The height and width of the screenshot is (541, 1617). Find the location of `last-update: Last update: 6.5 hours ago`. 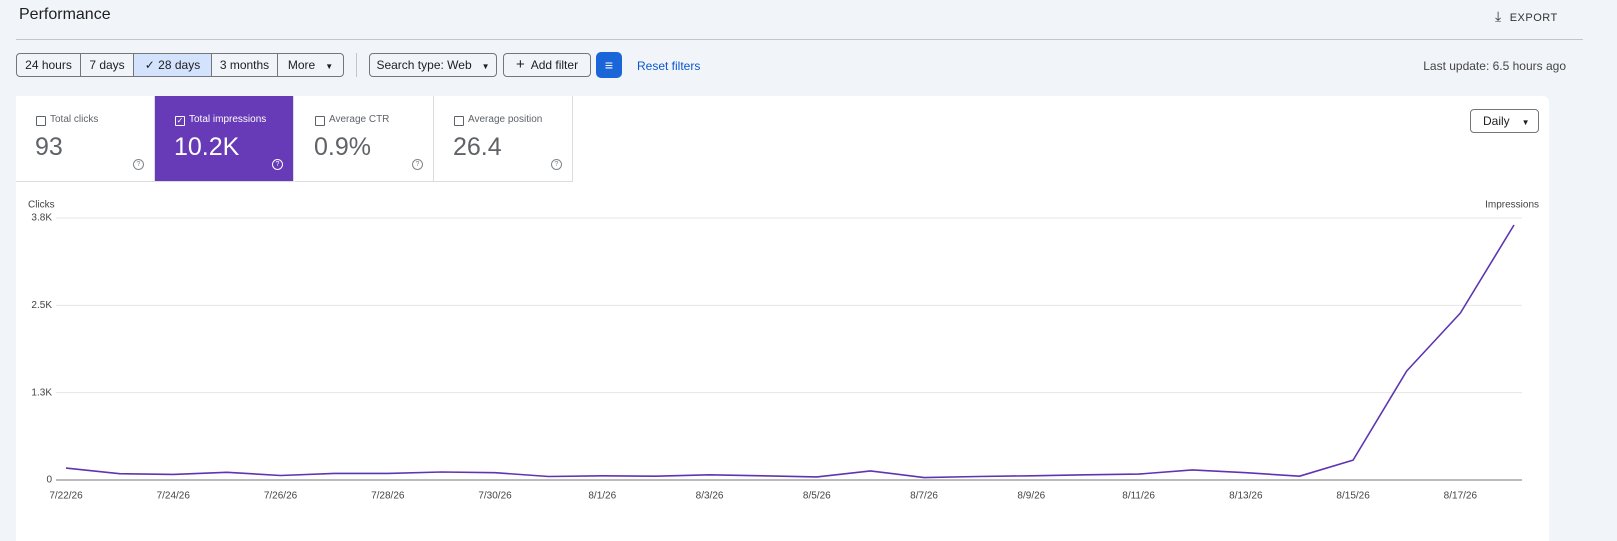

last-update: Last update: 6.5 hours ago is located at coordinates (1494, 66).